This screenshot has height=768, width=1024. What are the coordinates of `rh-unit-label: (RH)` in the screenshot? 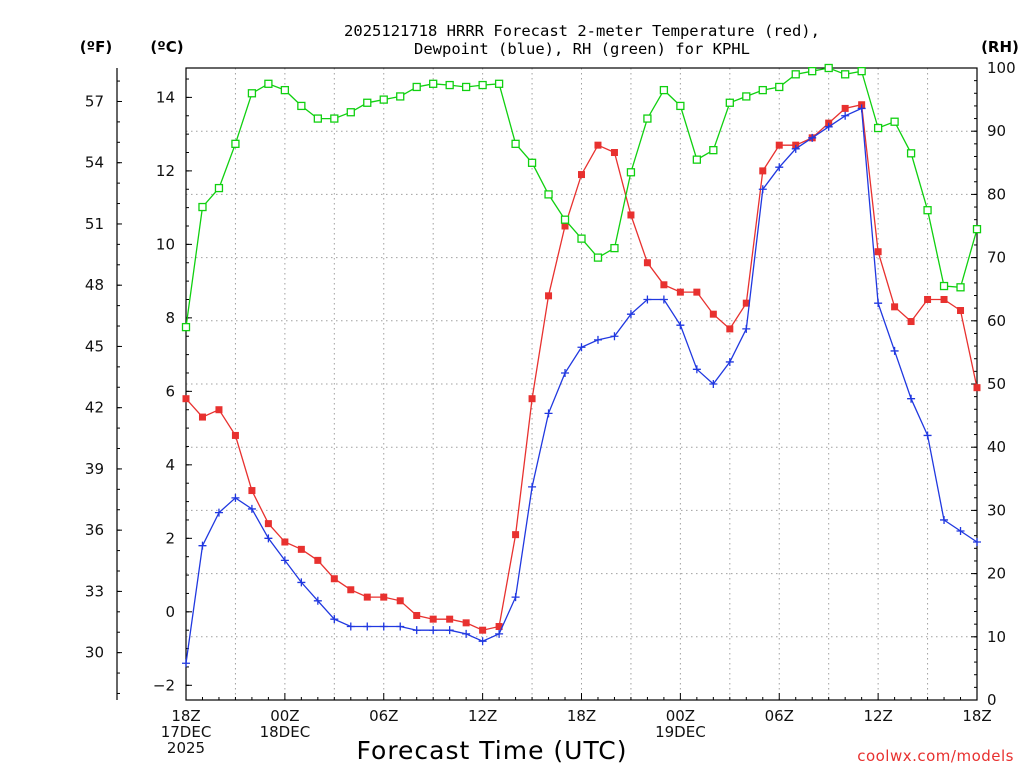 It's located at (1000, 47).